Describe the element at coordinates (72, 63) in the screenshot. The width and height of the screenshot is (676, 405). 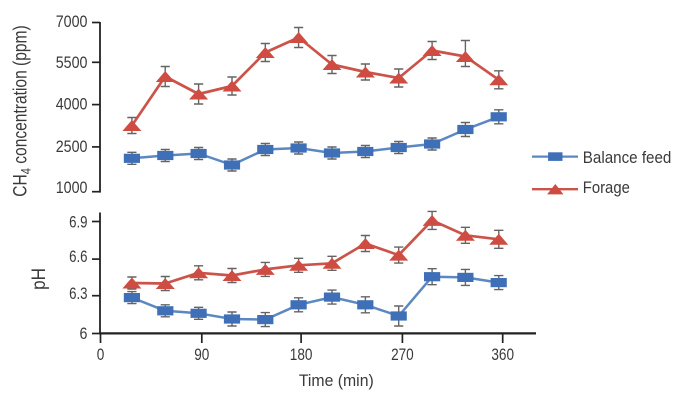
I see `svg-text: 5500` at that location.